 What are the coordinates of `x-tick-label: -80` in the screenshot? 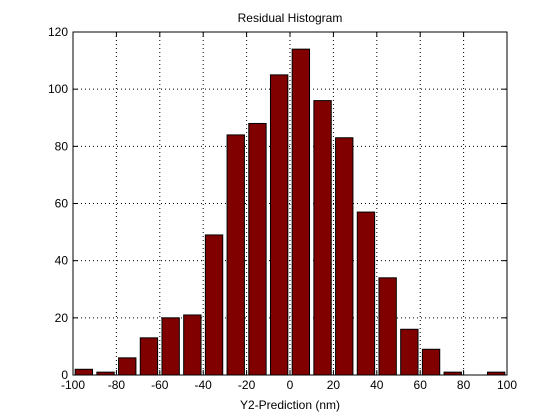 It's located at (117, 385).